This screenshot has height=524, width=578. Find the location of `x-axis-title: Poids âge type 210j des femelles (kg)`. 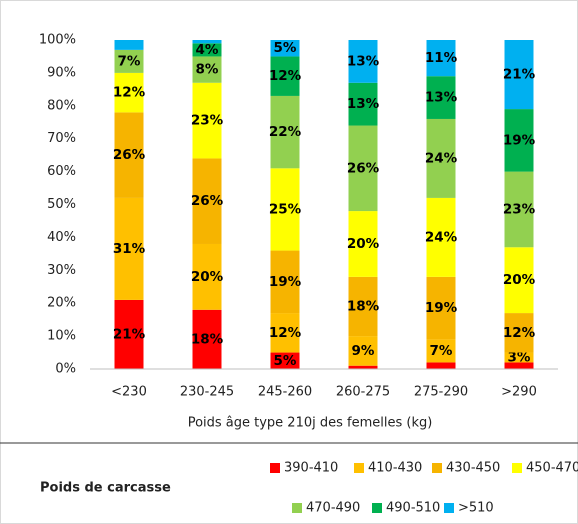

x-axis-title: Poids âge type 210j des femelles (kg) is located at coordinates (310, 423).